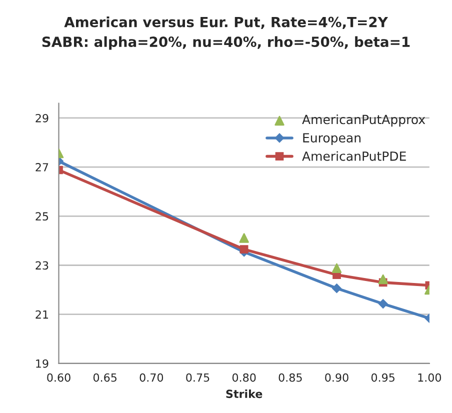 The height and width of the screenshot is (413, 452). Describe the element at coordinates (42, 216) in the screenshot. I see `y-tick-label: 25` at that location.